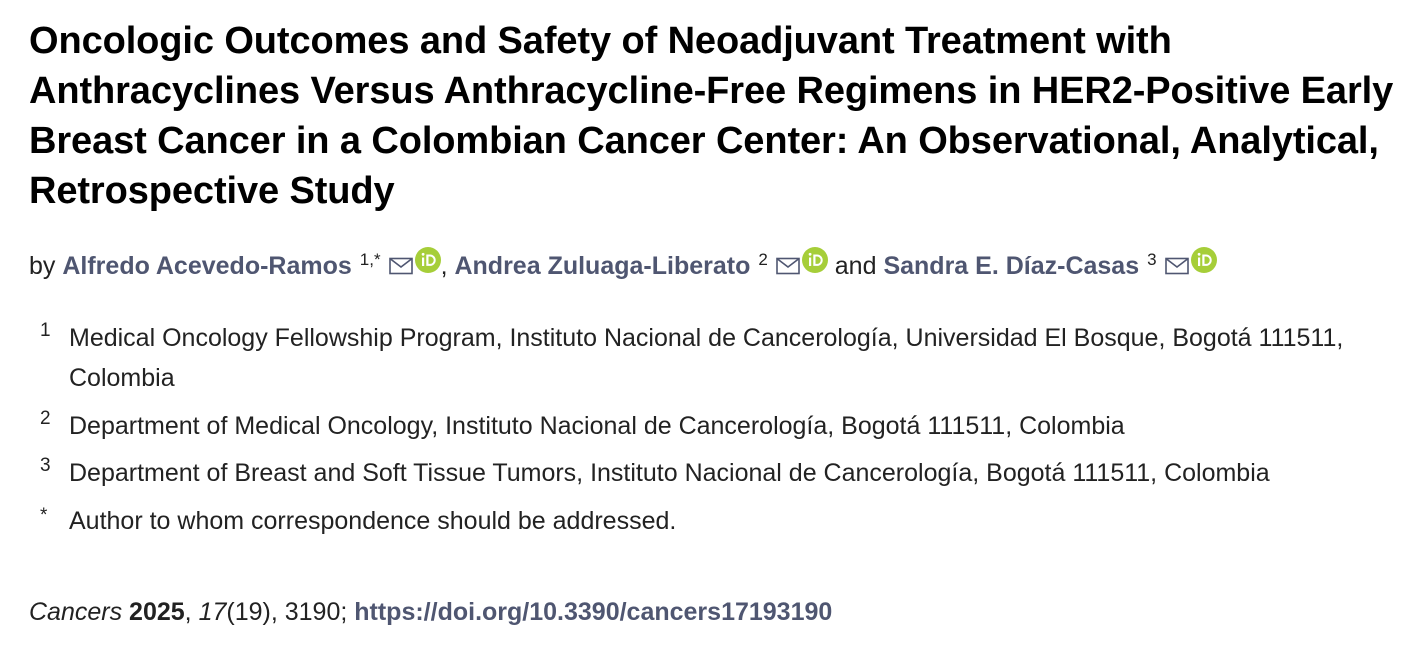  I want to click on author-link-zuluaga-liberato: Andrea Zuluaga-Liberato, so click(602, 266).